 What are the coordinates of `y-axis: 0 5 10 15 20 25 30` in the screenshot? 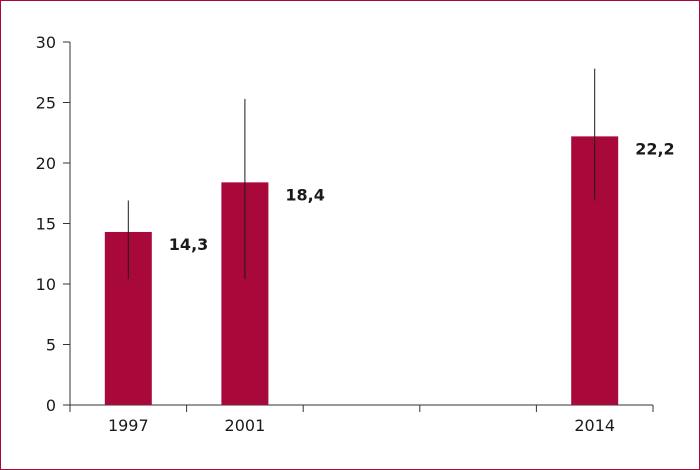 It's located at (53, 224).